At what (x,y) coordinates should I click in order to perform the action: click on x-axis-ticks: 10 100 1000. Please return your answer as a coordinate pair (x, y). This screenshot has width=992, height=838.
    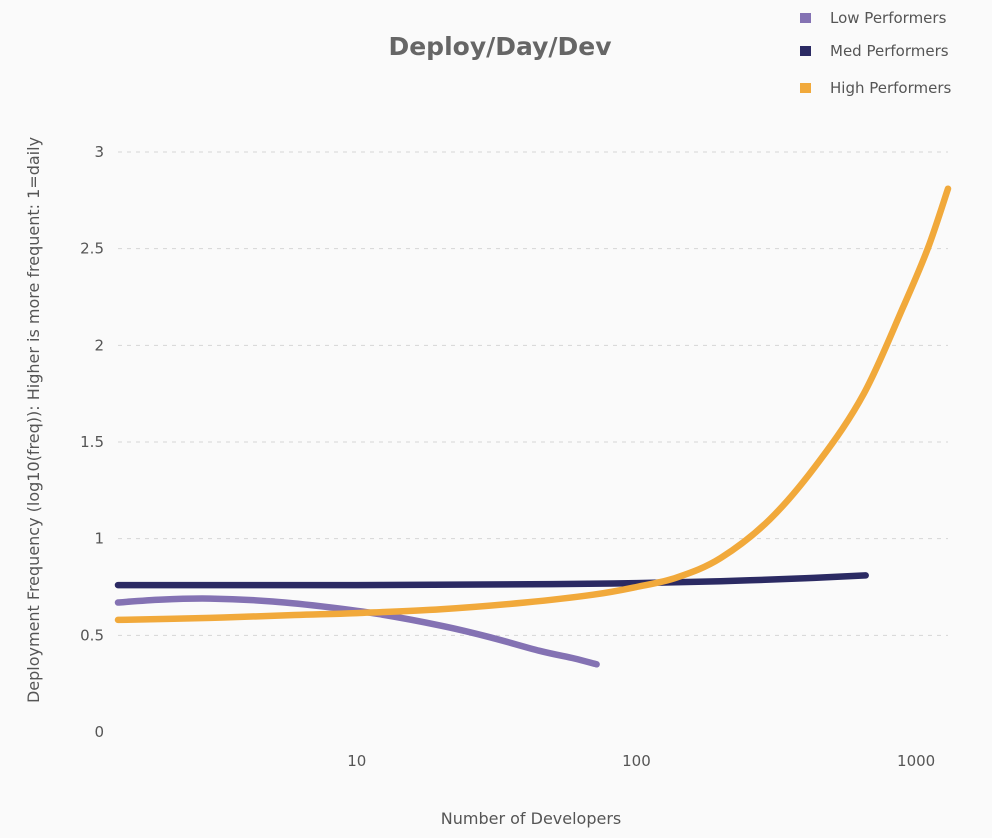
    Looking at the image, I should click on (641, 761).